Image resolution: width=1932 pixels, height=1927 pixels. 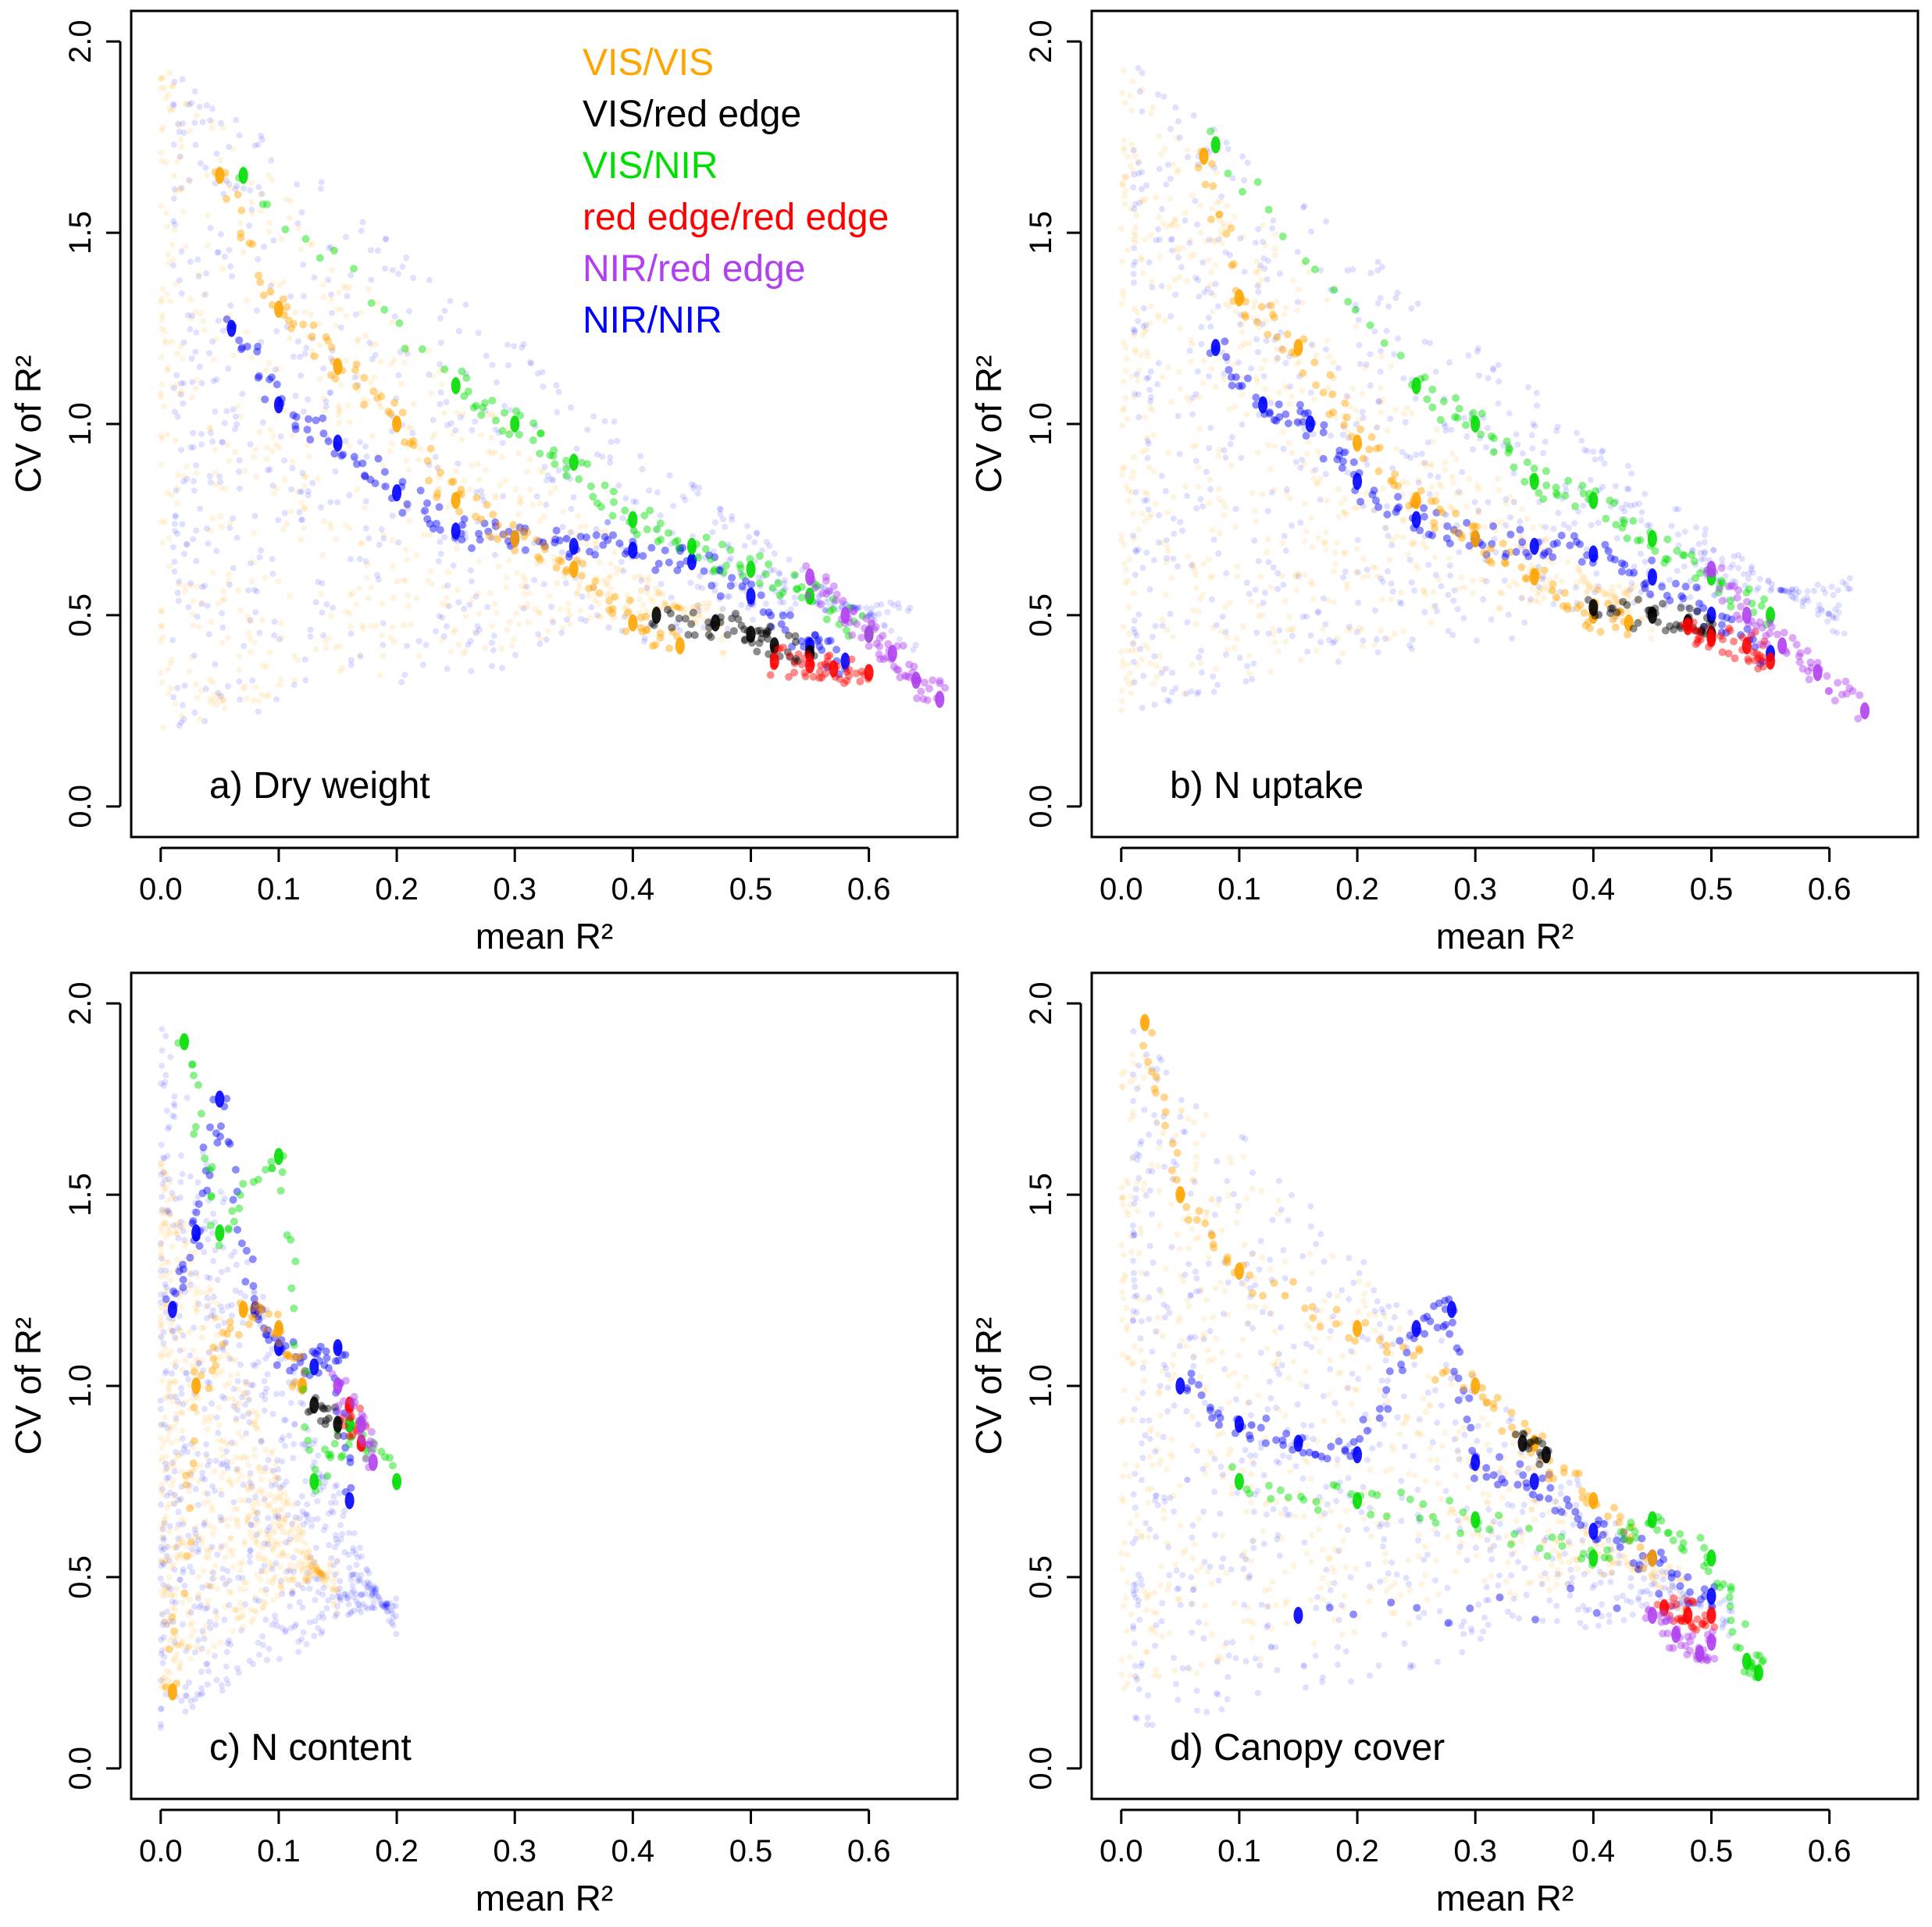 What do you see at coordinates (677, 540) in the screenshot?
I see `panel-a-trend-point-vis-nir` at bounding box center [677, 540].